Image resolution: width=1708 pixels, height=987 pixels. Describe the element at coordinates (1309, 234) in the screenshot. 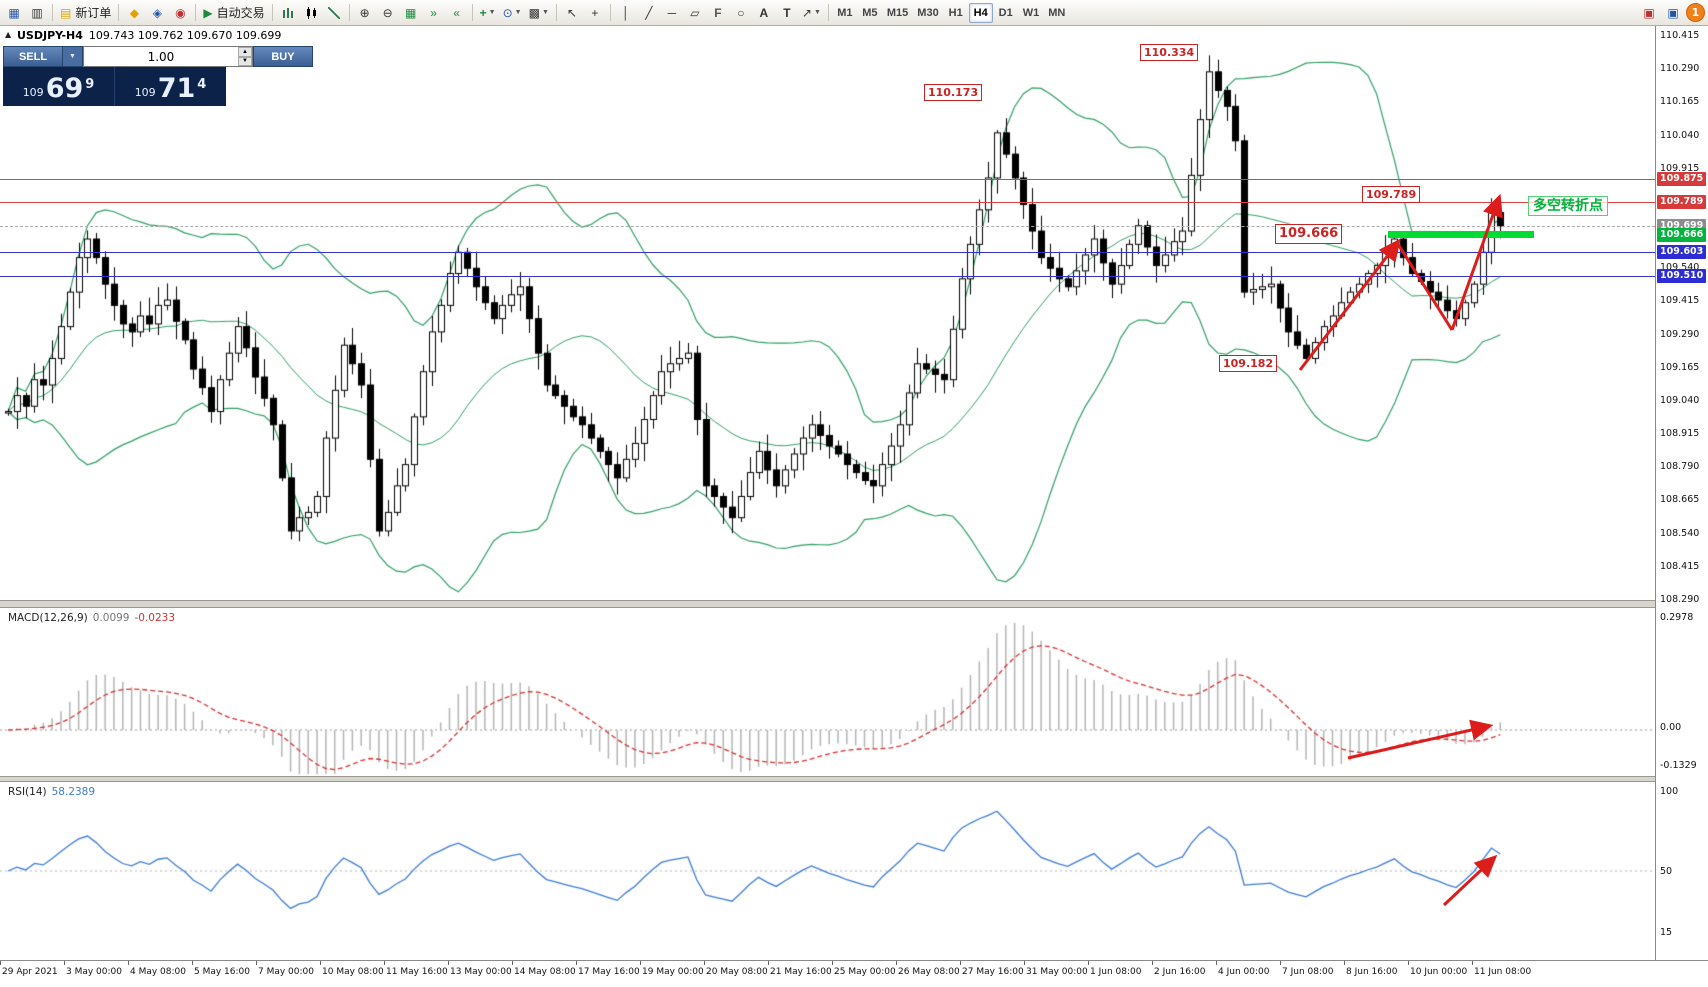

I see `price-label-annotation: 109.666` at that location.